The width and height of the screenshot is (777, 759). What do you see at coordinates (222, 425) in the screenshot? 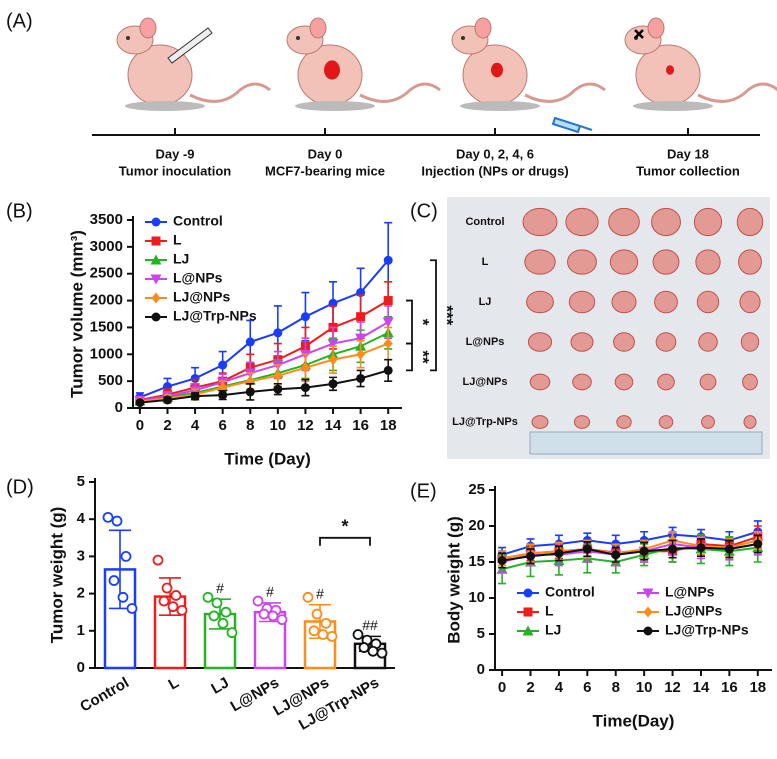
I see `x-tick-label: 6` at bounding box center [222, 425].